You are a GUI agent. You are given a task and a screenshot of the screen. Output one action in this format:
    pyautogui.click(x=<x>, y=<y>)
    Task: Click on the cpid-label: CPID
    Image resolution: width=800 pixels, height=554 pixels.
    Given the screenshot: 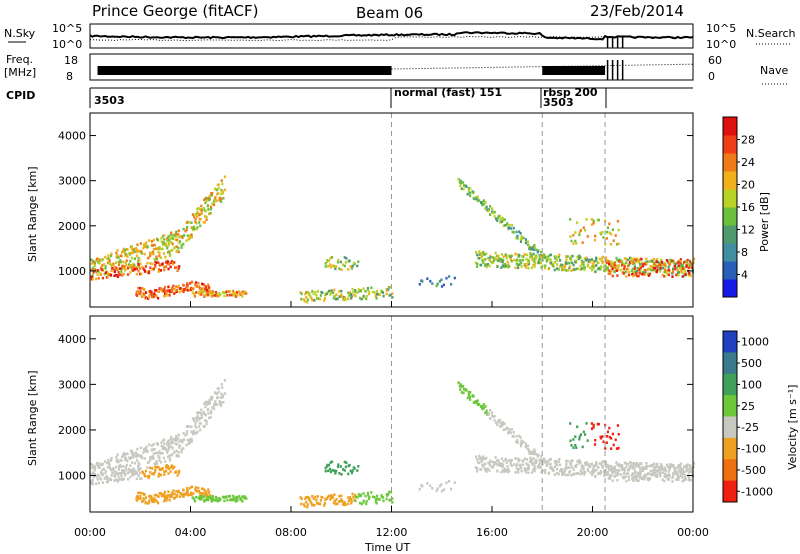 What is the action you would take?
    pyautogui.click(x=20, y=95)
    